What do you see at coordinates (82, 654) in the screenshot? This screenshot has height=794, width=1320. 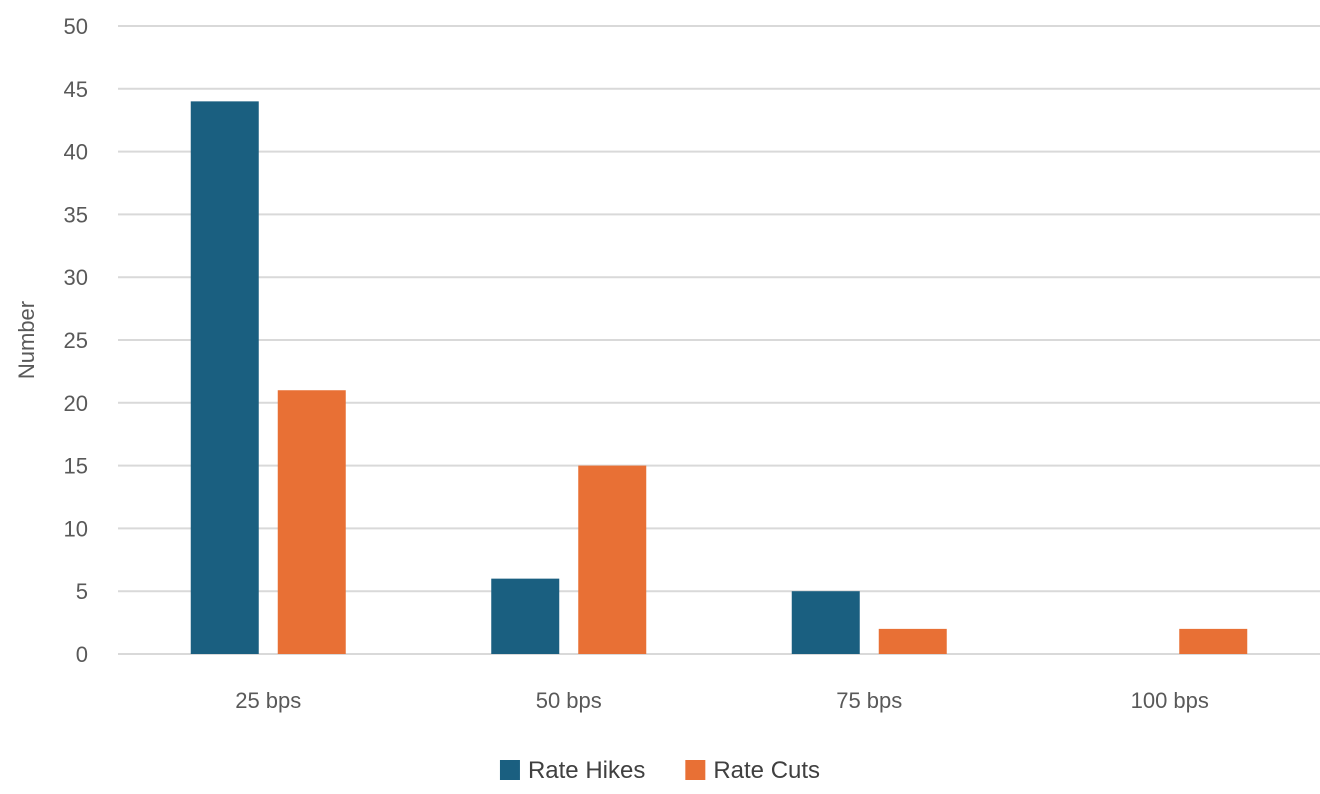 I see `y-tick-label: 0` at bounding box center [82, 654].